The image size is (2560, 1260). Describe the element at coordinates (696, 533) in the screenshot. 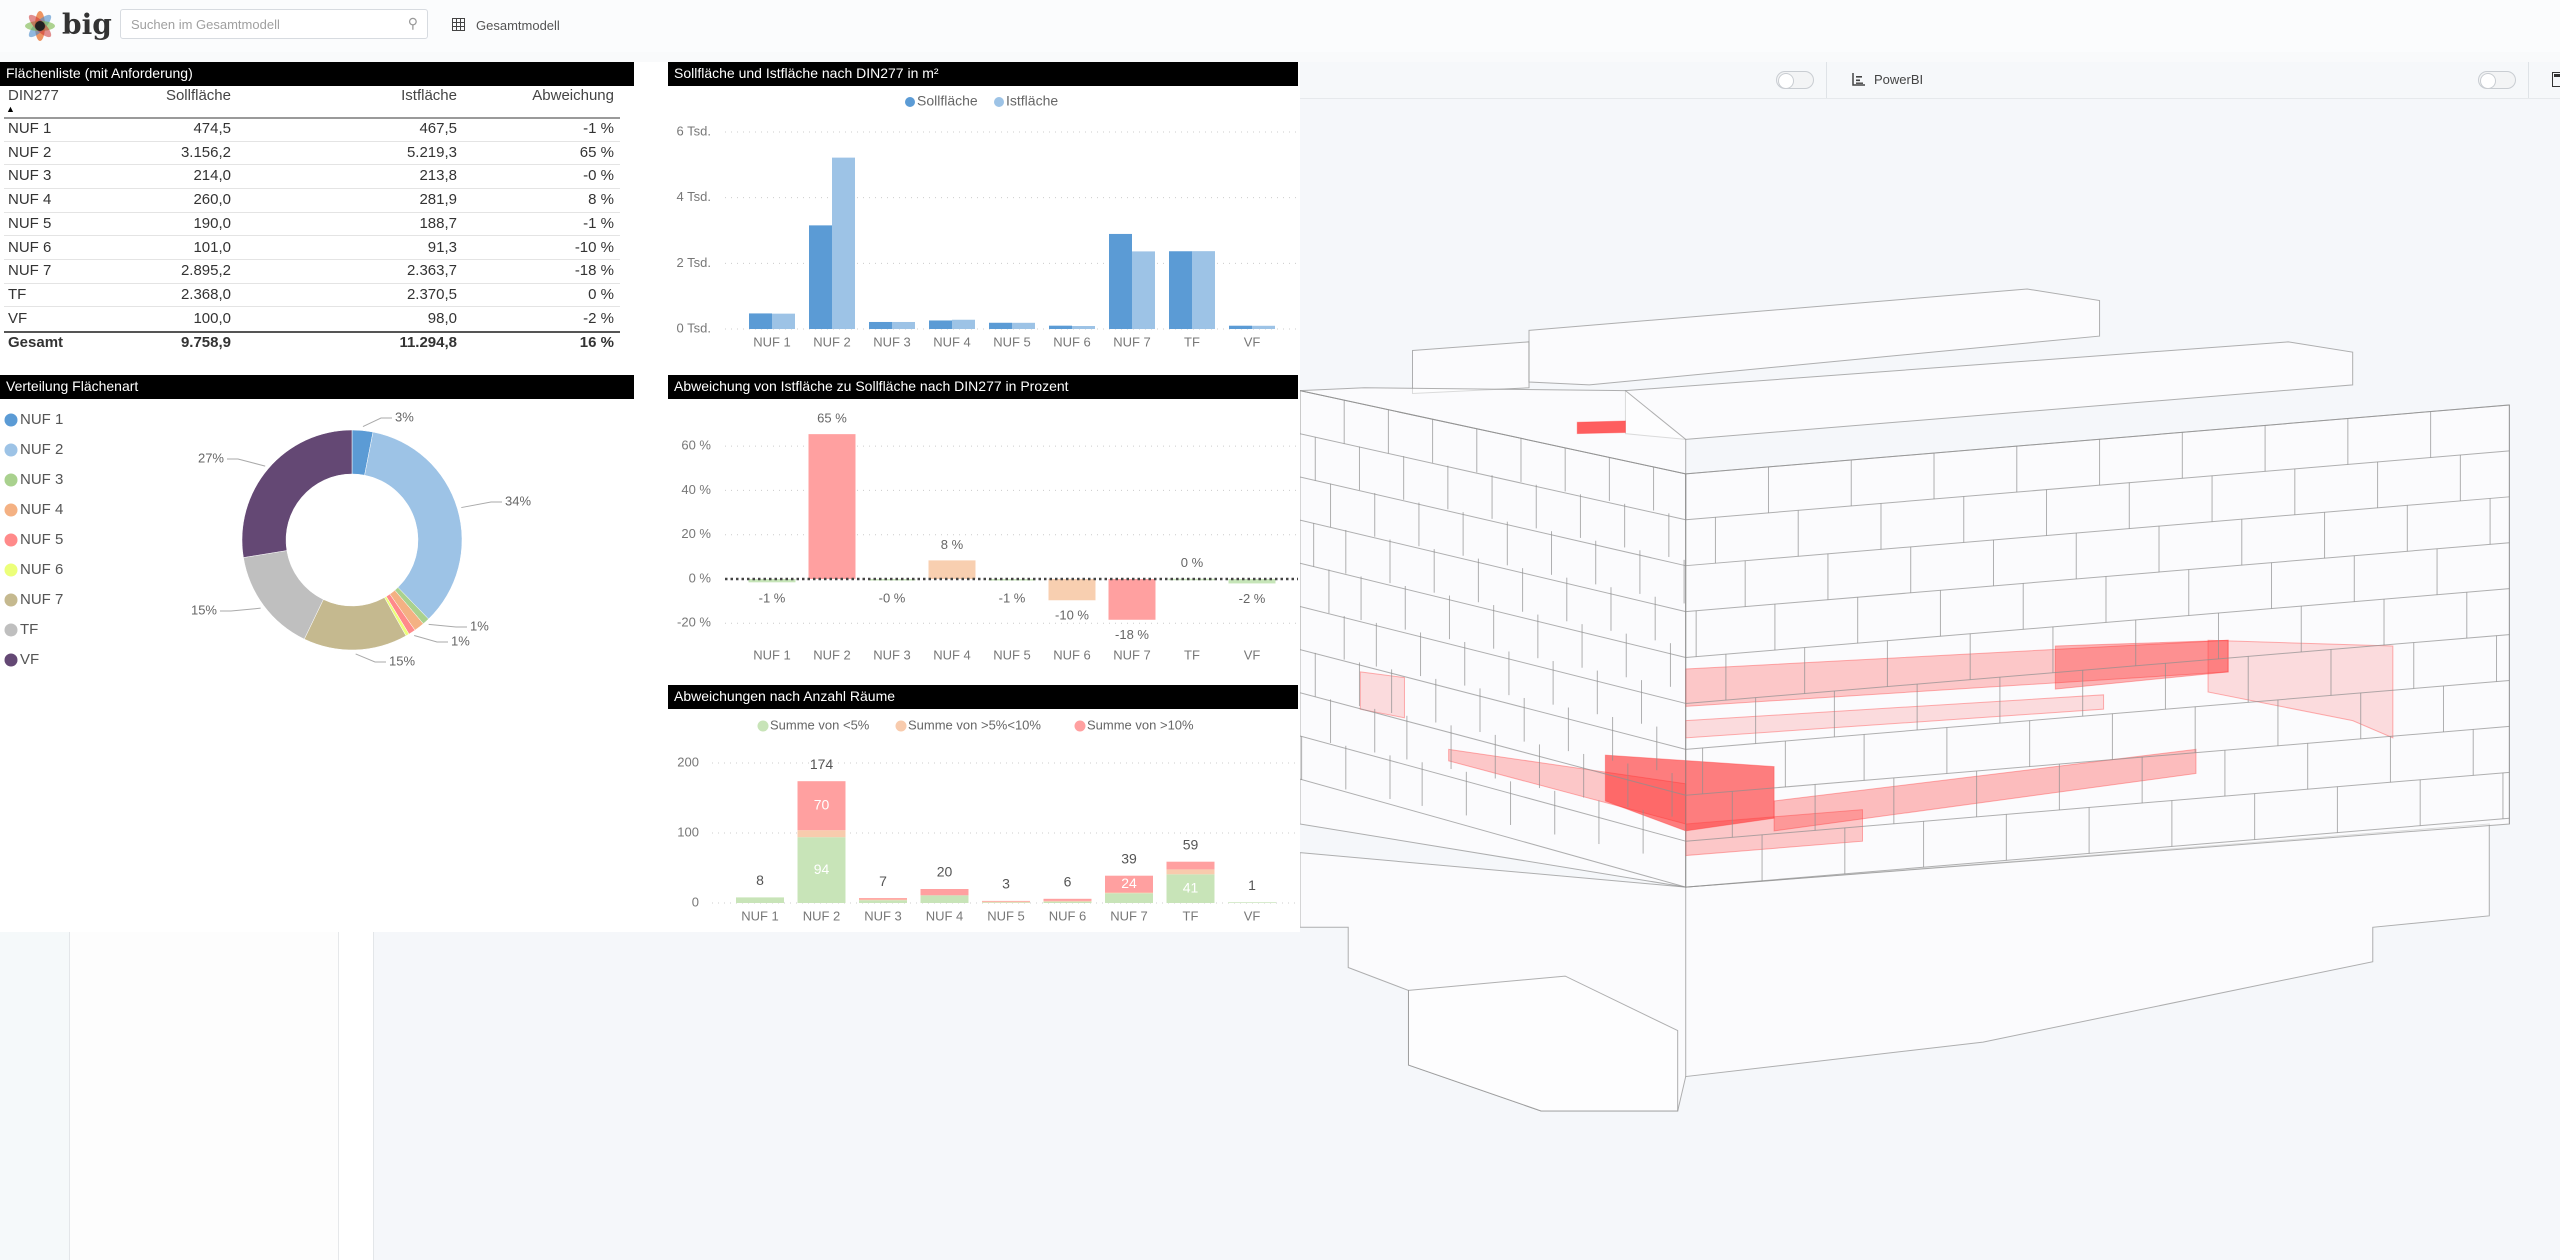

I see `y-tick-label: 20 %` at that location.